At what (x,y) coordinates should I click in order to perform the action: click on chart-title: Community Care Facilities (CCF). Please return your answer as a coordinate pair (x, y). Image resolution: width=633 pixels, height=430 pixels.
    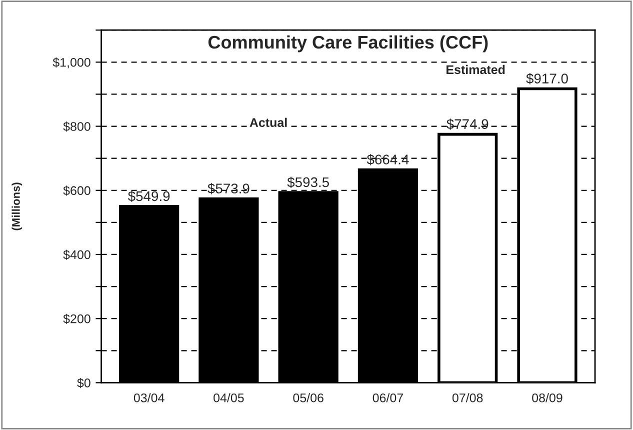
    Looking at the image, I should click on (348, 43).